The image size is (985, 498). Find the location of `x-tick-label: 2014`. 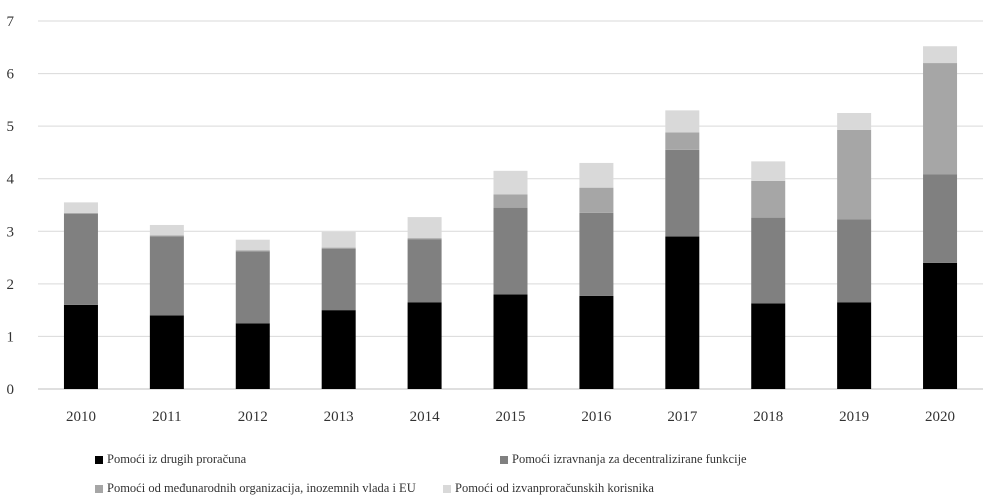

x-tick-label: 2014 is located at coordinates (425, 417).